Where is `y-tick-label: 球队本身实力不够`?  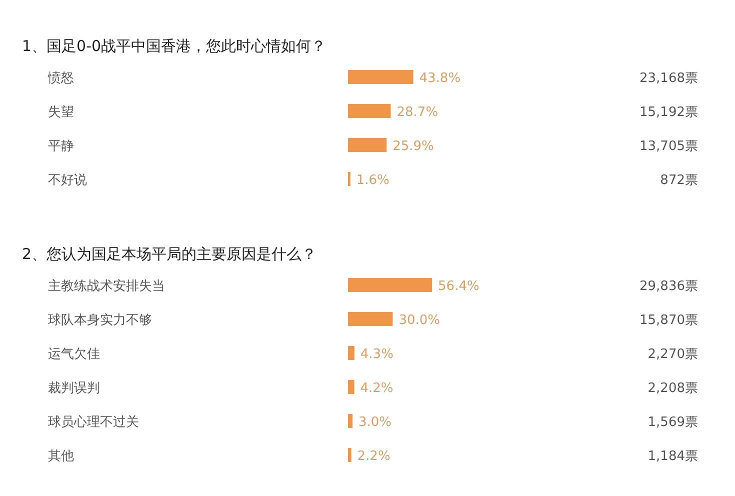 y-tick-label: 球队本身实力不够 is located at coordinates (100, 320).